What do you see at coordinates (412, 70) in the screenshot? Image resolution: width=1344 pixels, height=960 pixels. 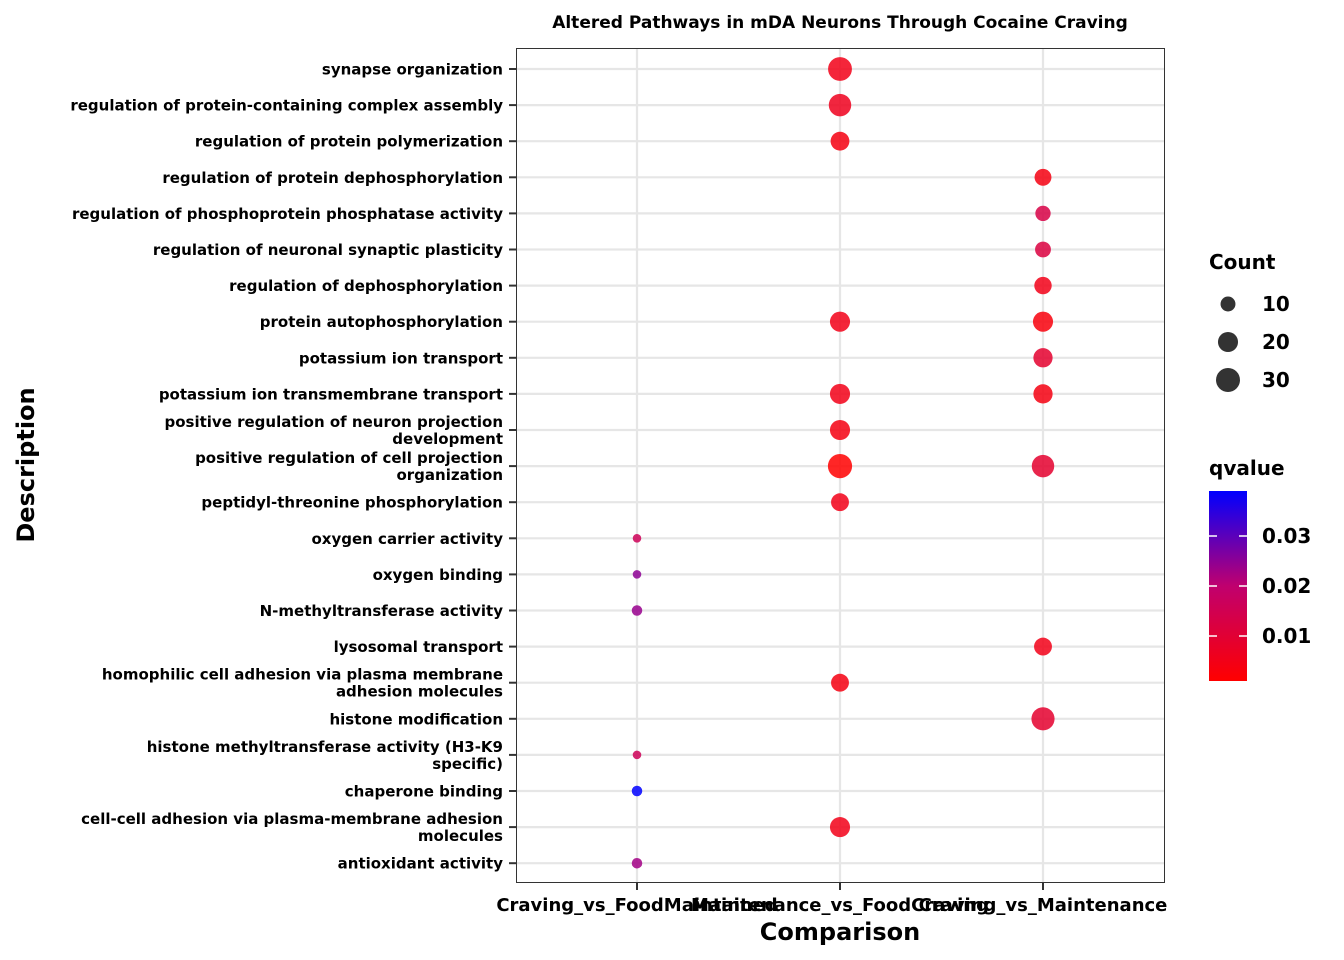 I see `y-tick-label: synapse organization` at bounding box center [412, 70].